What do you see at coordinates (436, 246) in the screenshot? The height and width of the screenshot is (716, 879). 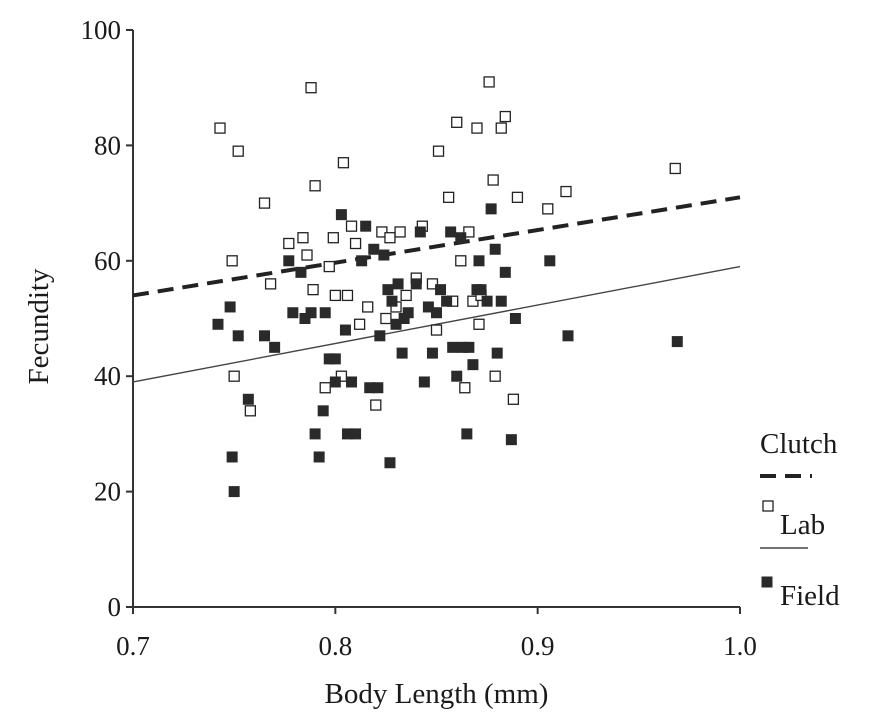 I see `lab-trend-line` at bounding box center [436, 246].